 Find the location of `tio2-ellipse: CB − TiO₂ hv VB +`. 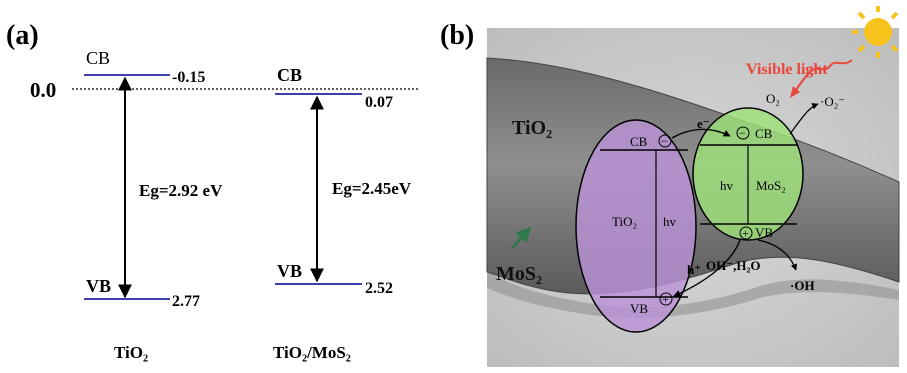

tio2-ellipse: CB − TiO₂ hv VB + is located at coordinates (636, 226).